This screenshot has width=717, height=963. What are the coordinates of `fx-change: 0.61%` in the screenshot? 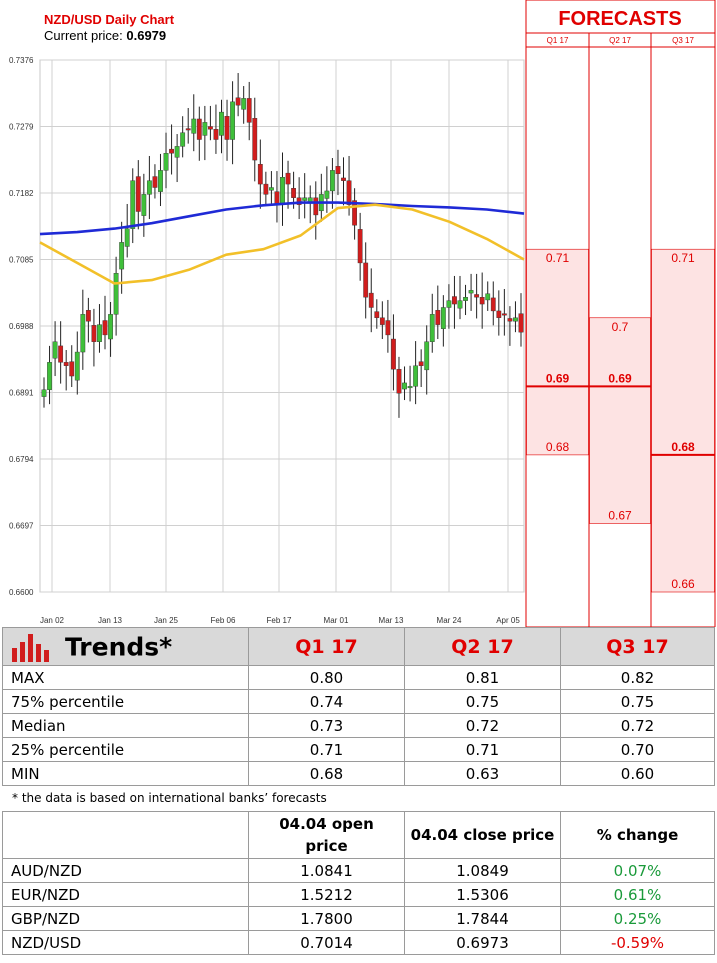 It's located at (637, 894).